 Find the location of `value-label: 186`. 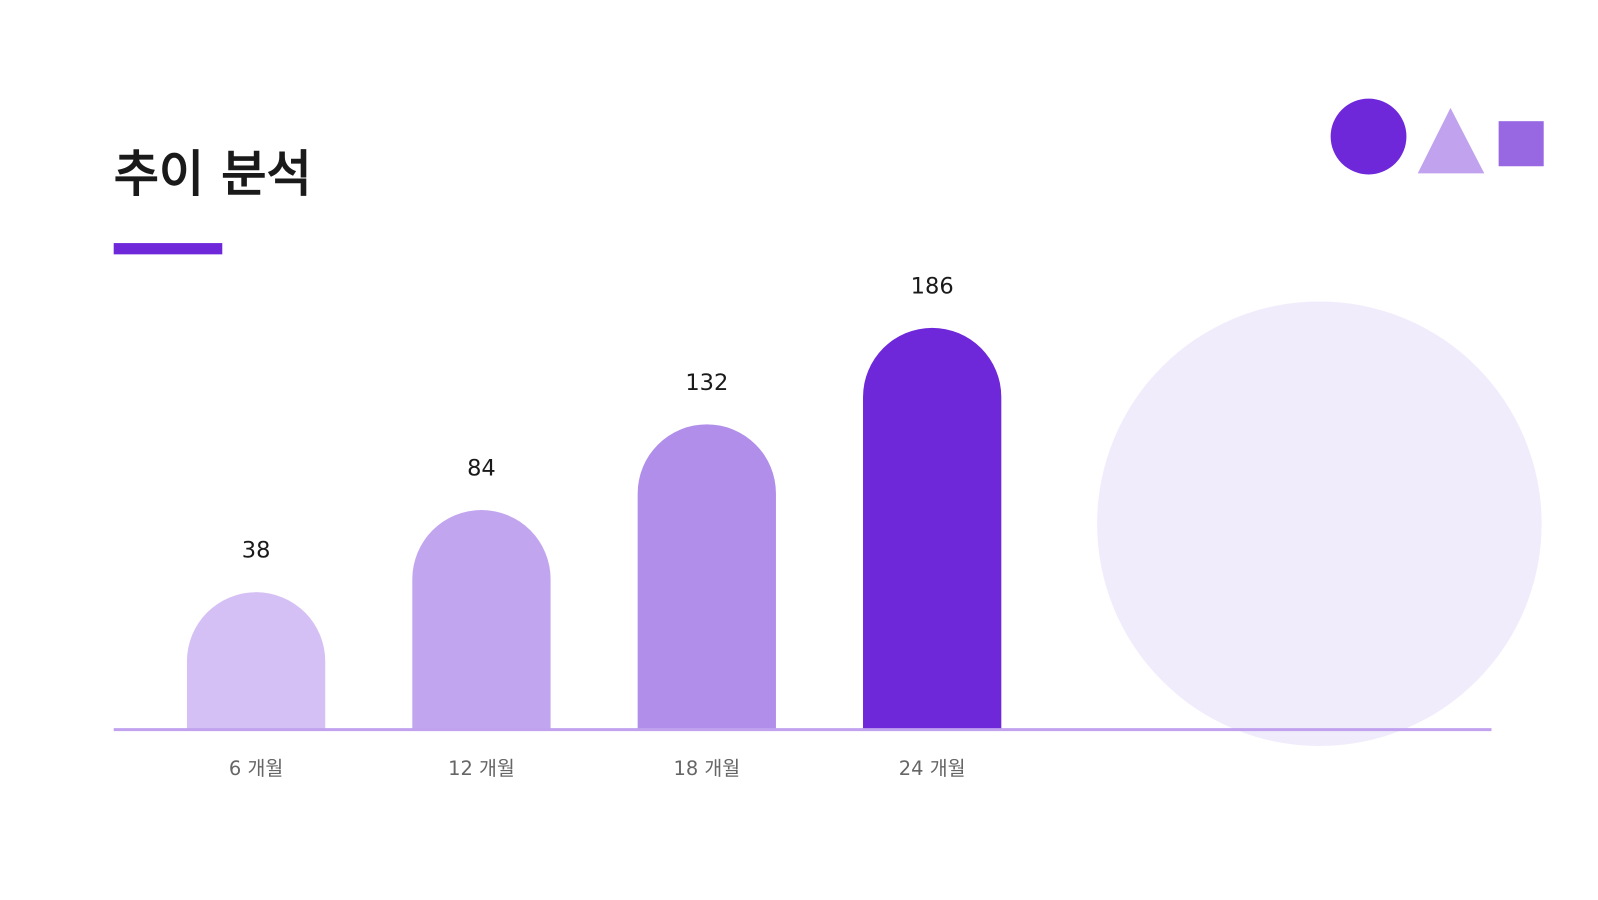

value-label: 186 is located at coordinates (932, 286).